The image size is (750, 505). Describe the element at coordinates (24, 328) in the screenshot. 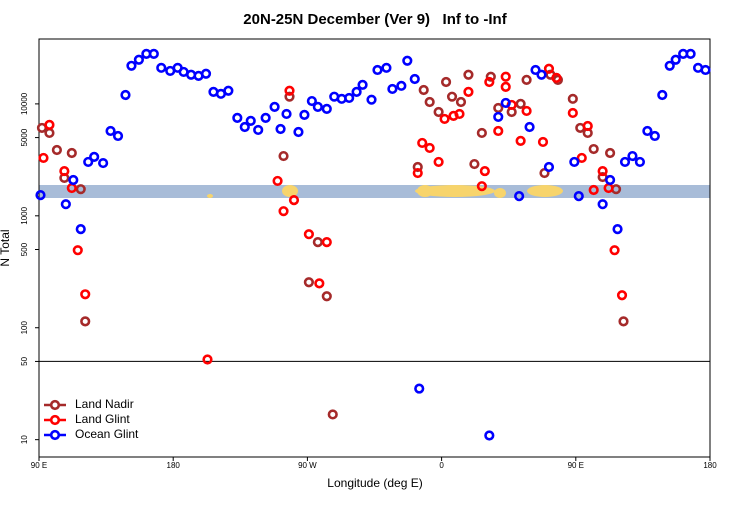

I see `y-tick-label: 100` at that location.